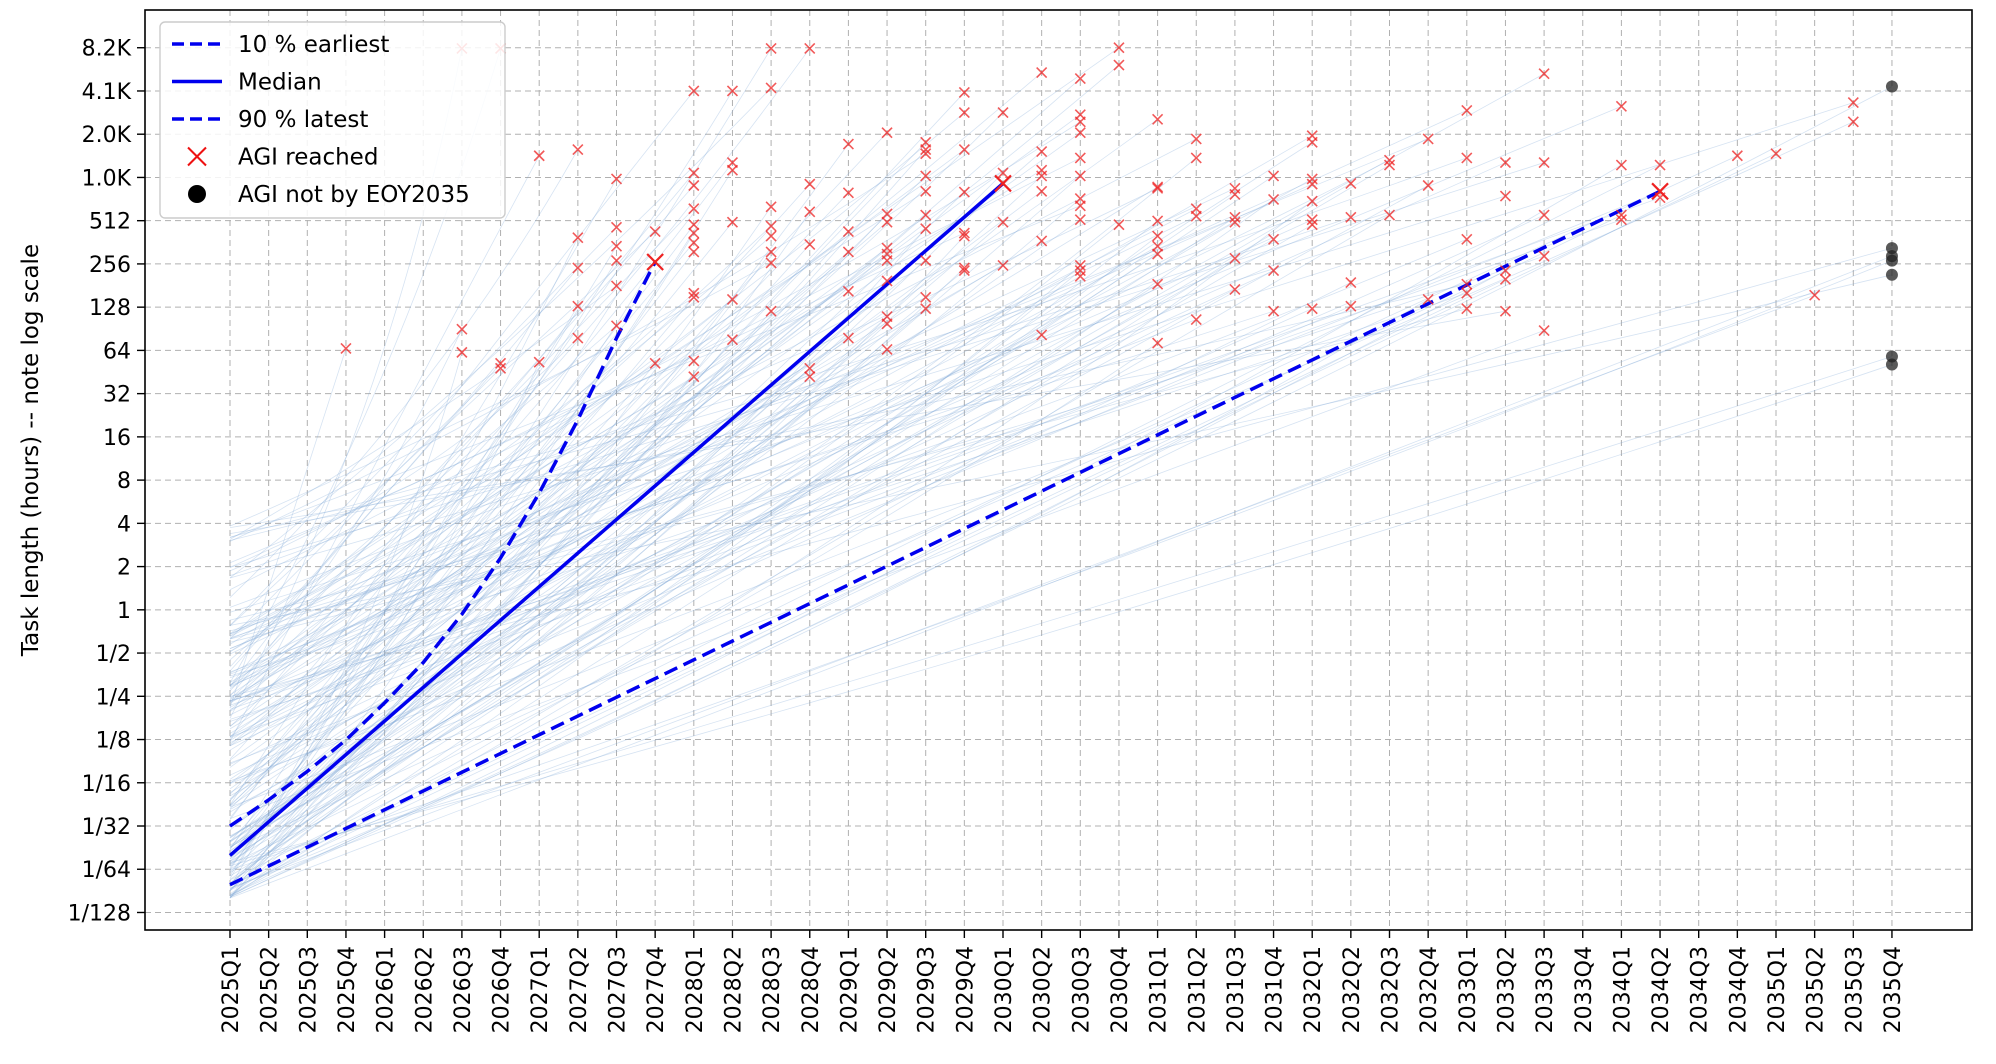 Image resolution: width=1996 pixels, height=1064 pixels. I want to click on legend-entry: 10 % earliest, so click(280, 45).